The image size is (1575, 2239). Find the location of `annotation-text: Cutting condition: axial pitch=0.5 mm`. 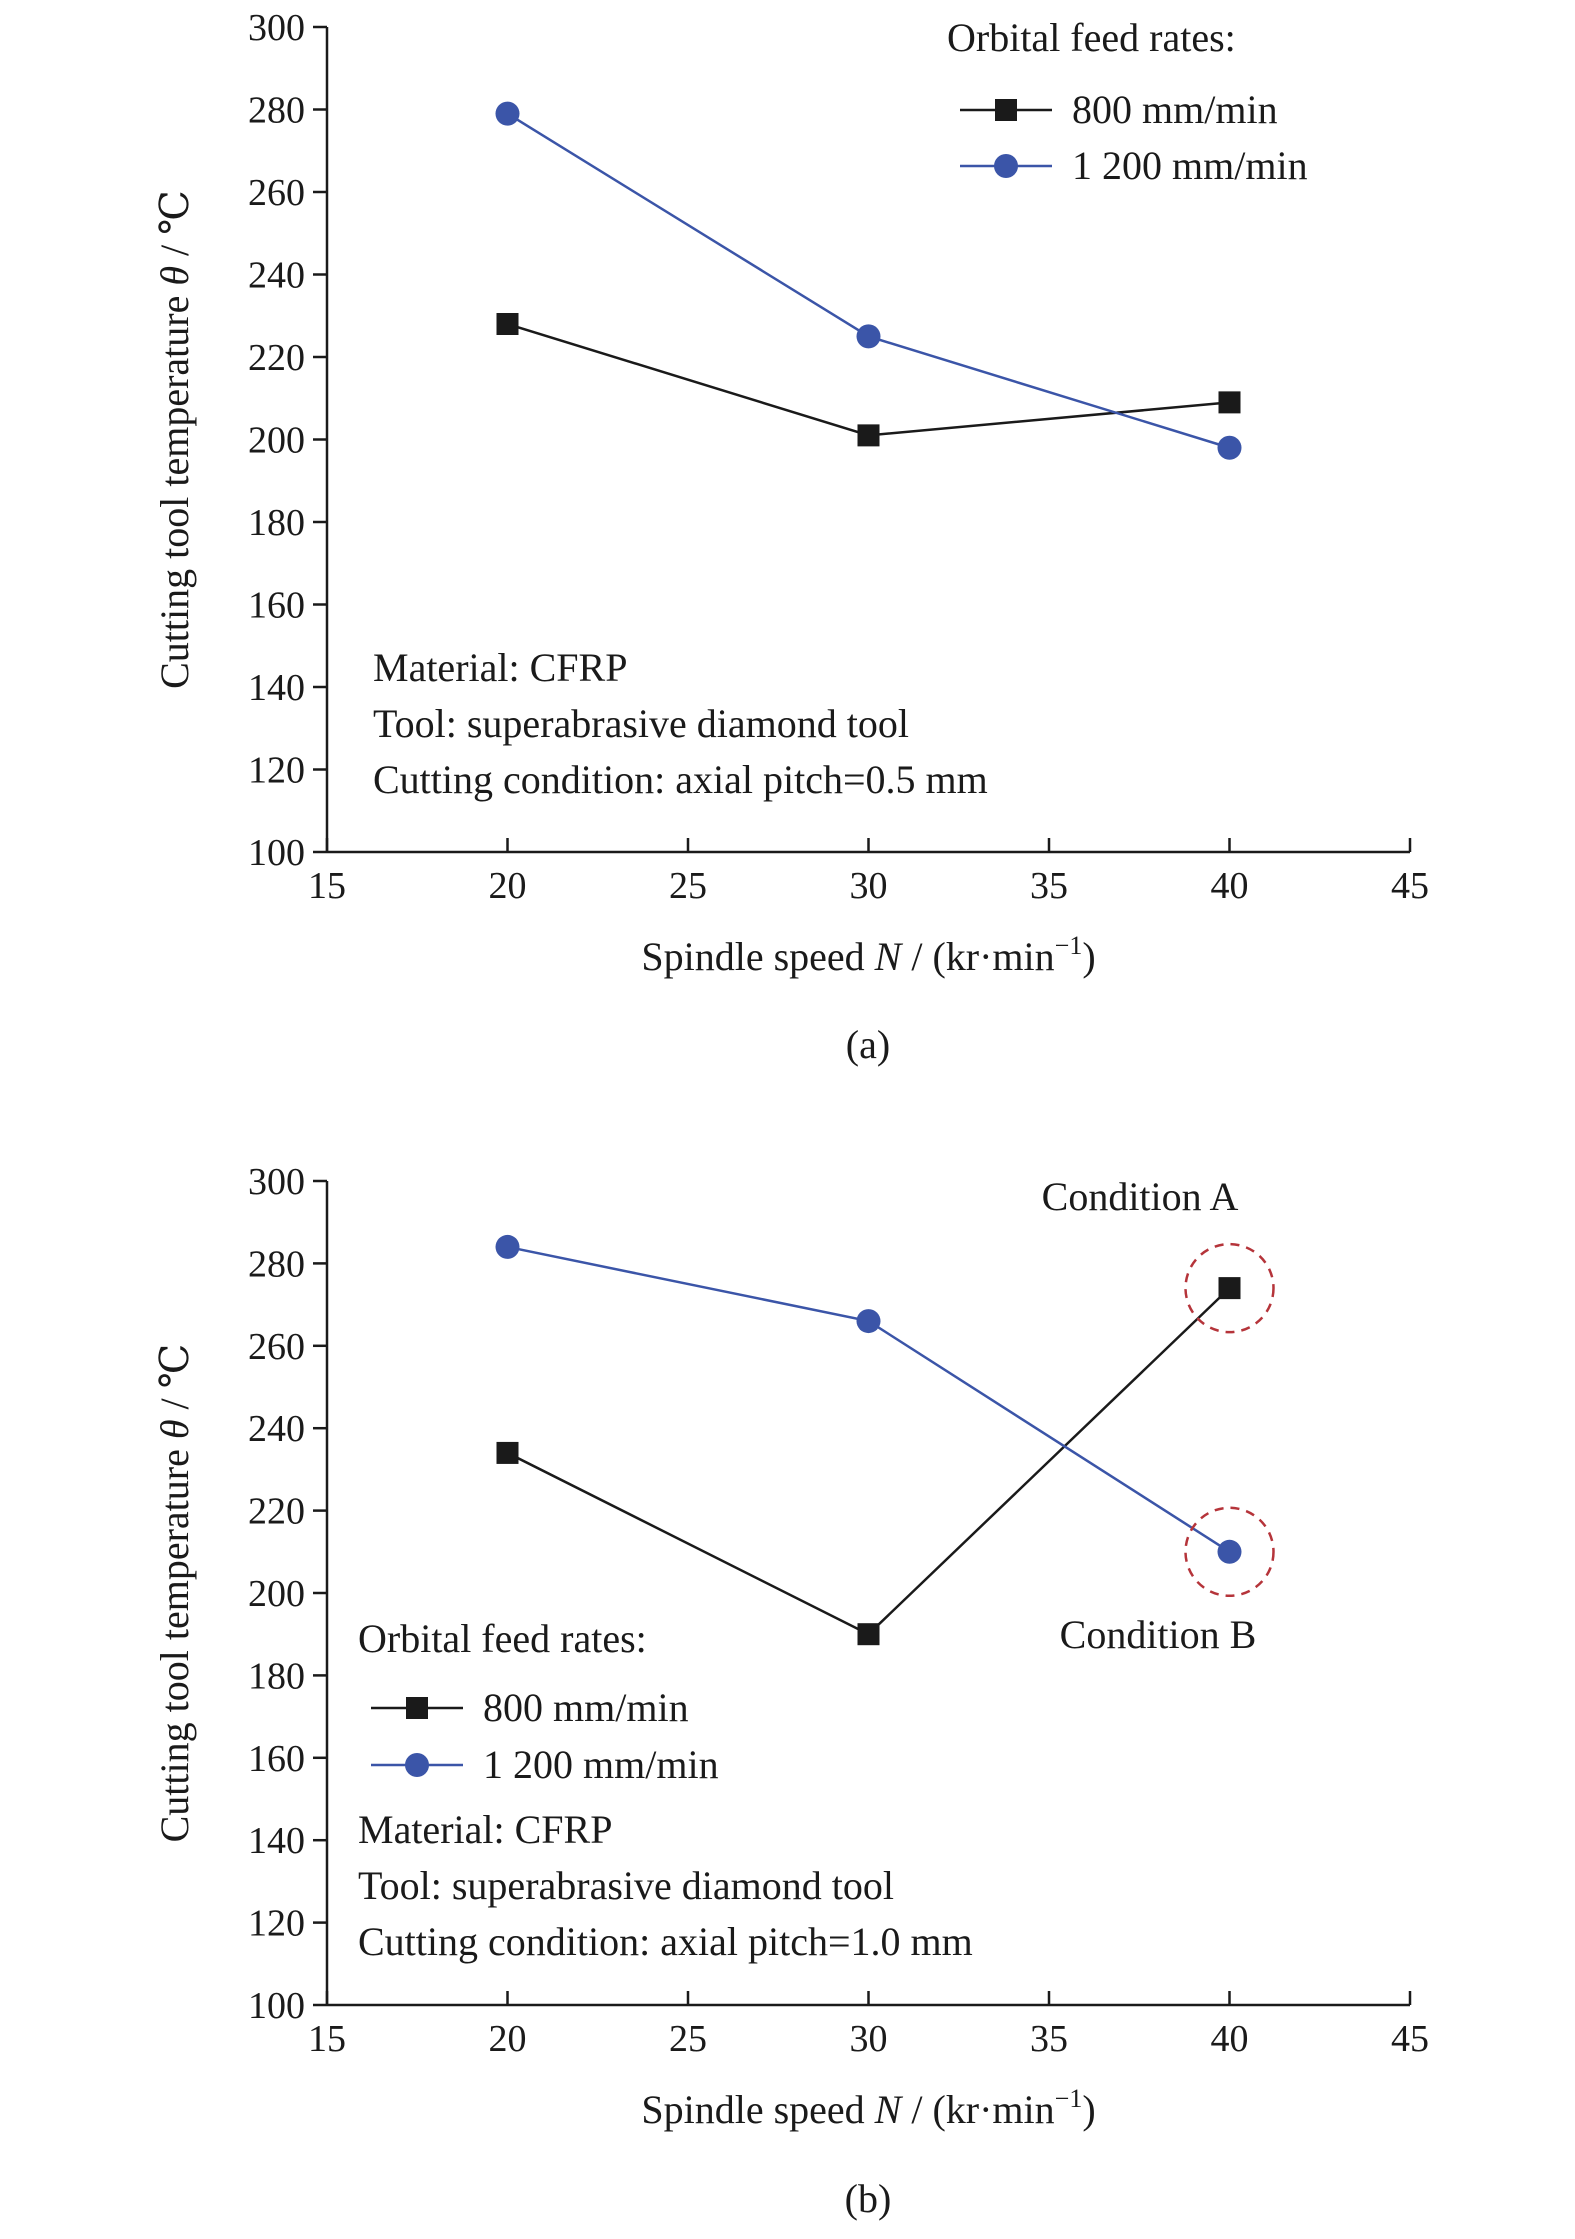

annotation-text: Cutting condition: axial pitch=0.5 mm is located at coordinates (680, 779).